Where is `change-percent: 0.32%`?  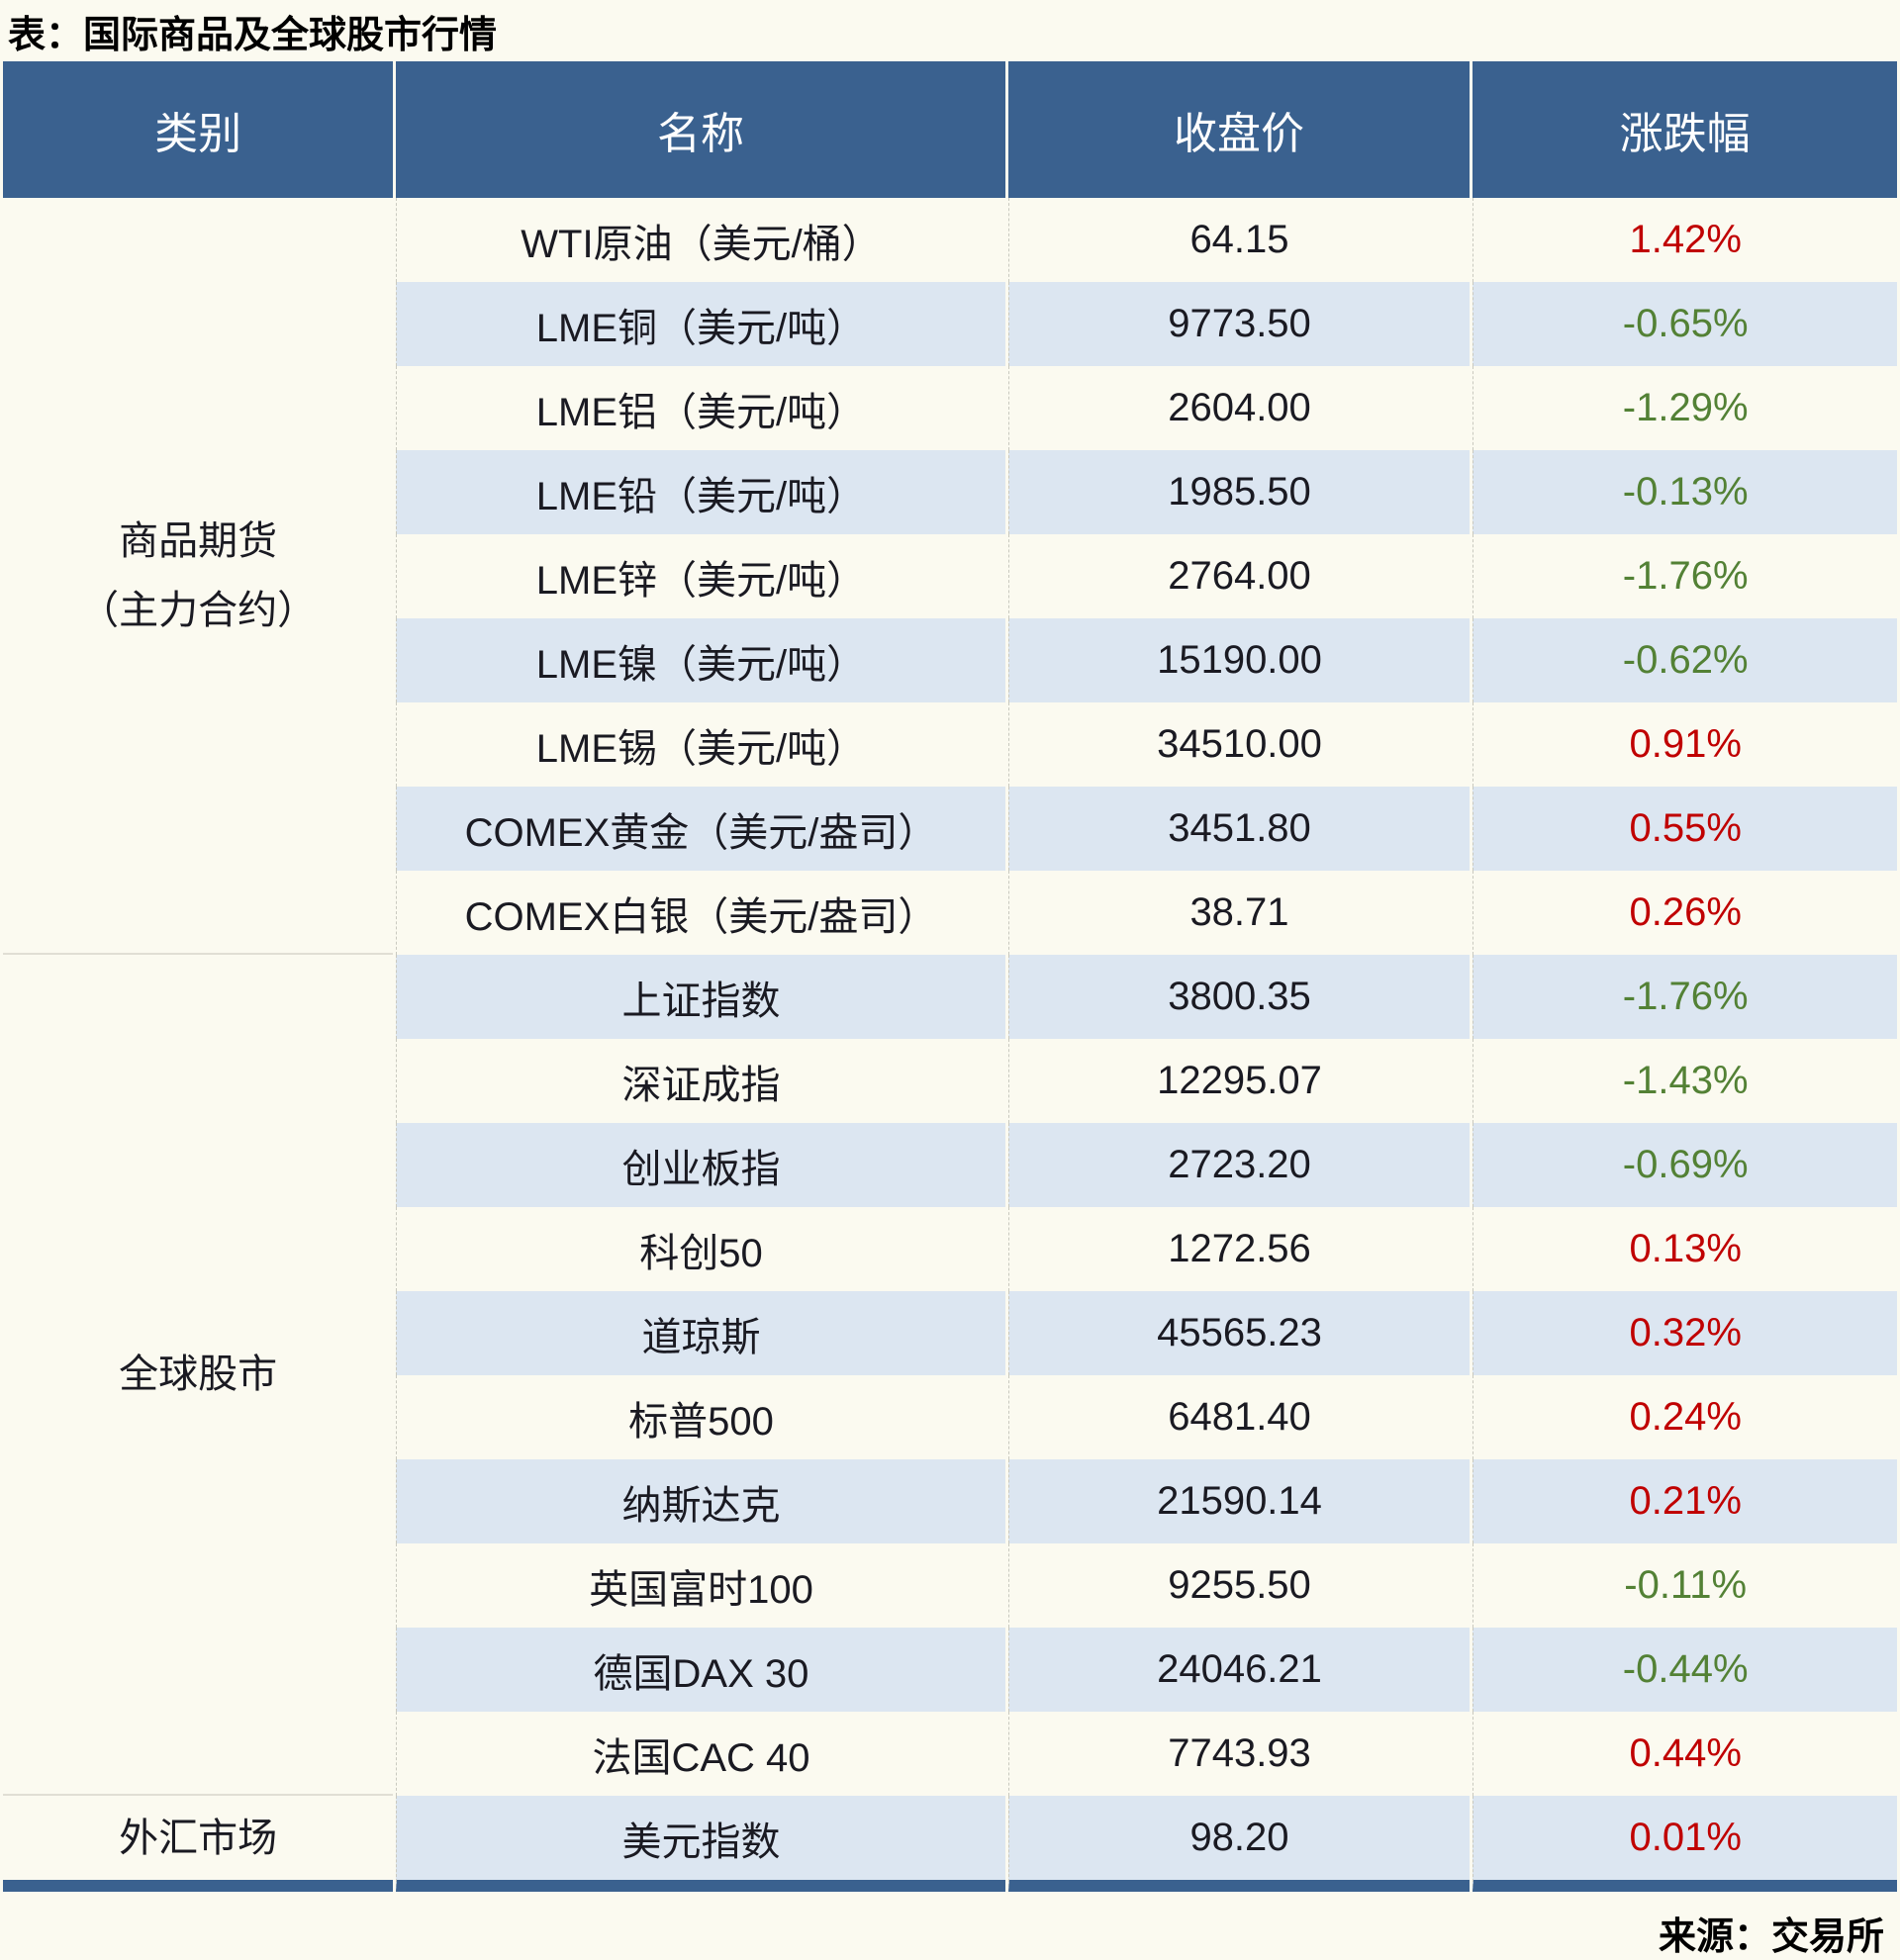 change-percent: 0.32% is located at coordinates (1684, 1333).